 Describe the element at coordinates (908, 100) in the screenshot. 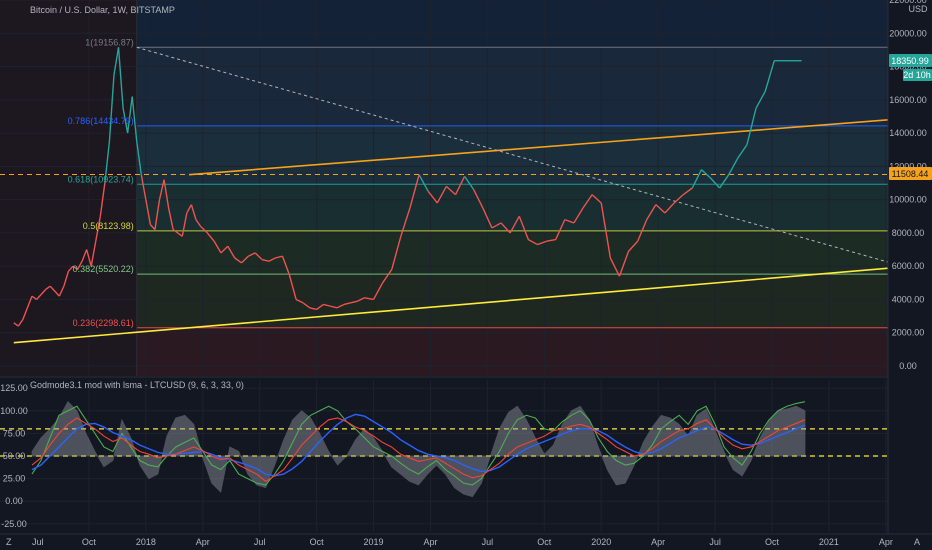

I see `price-tick-label: 16000.00` at that location.